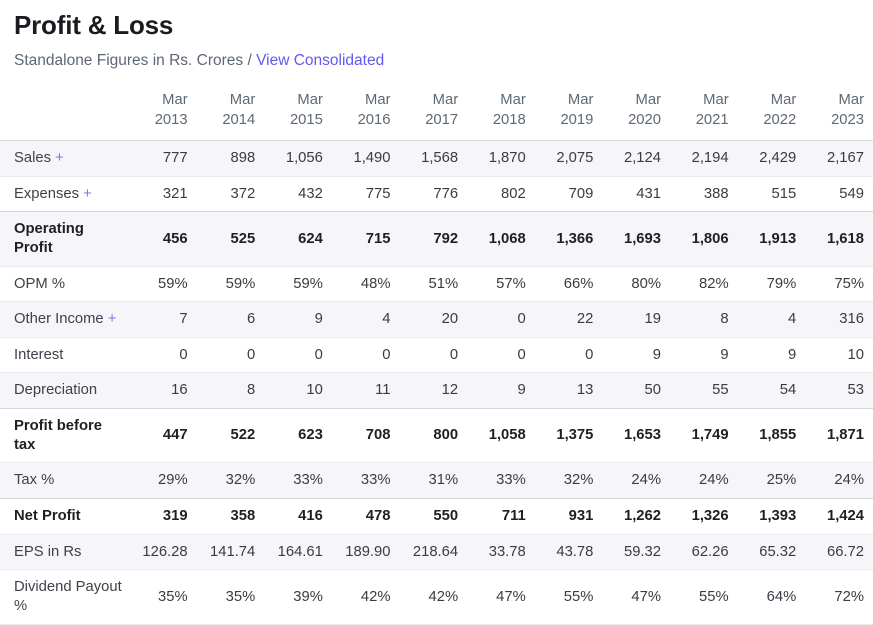 This screenshot has height=625, width=873. Describe the element at coordinates (568, 158) in the screenshot. I see `cell-value: 2,075` at that location.